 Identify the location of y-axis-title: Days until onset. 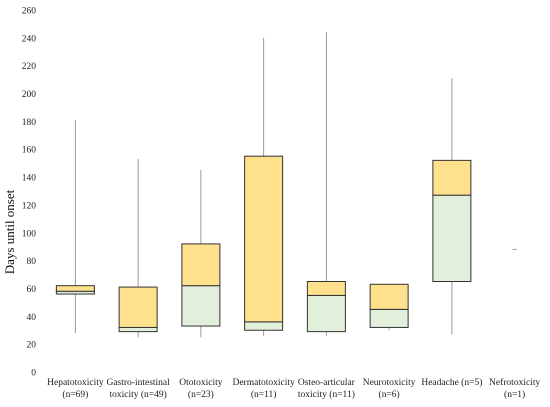
(9, 231).